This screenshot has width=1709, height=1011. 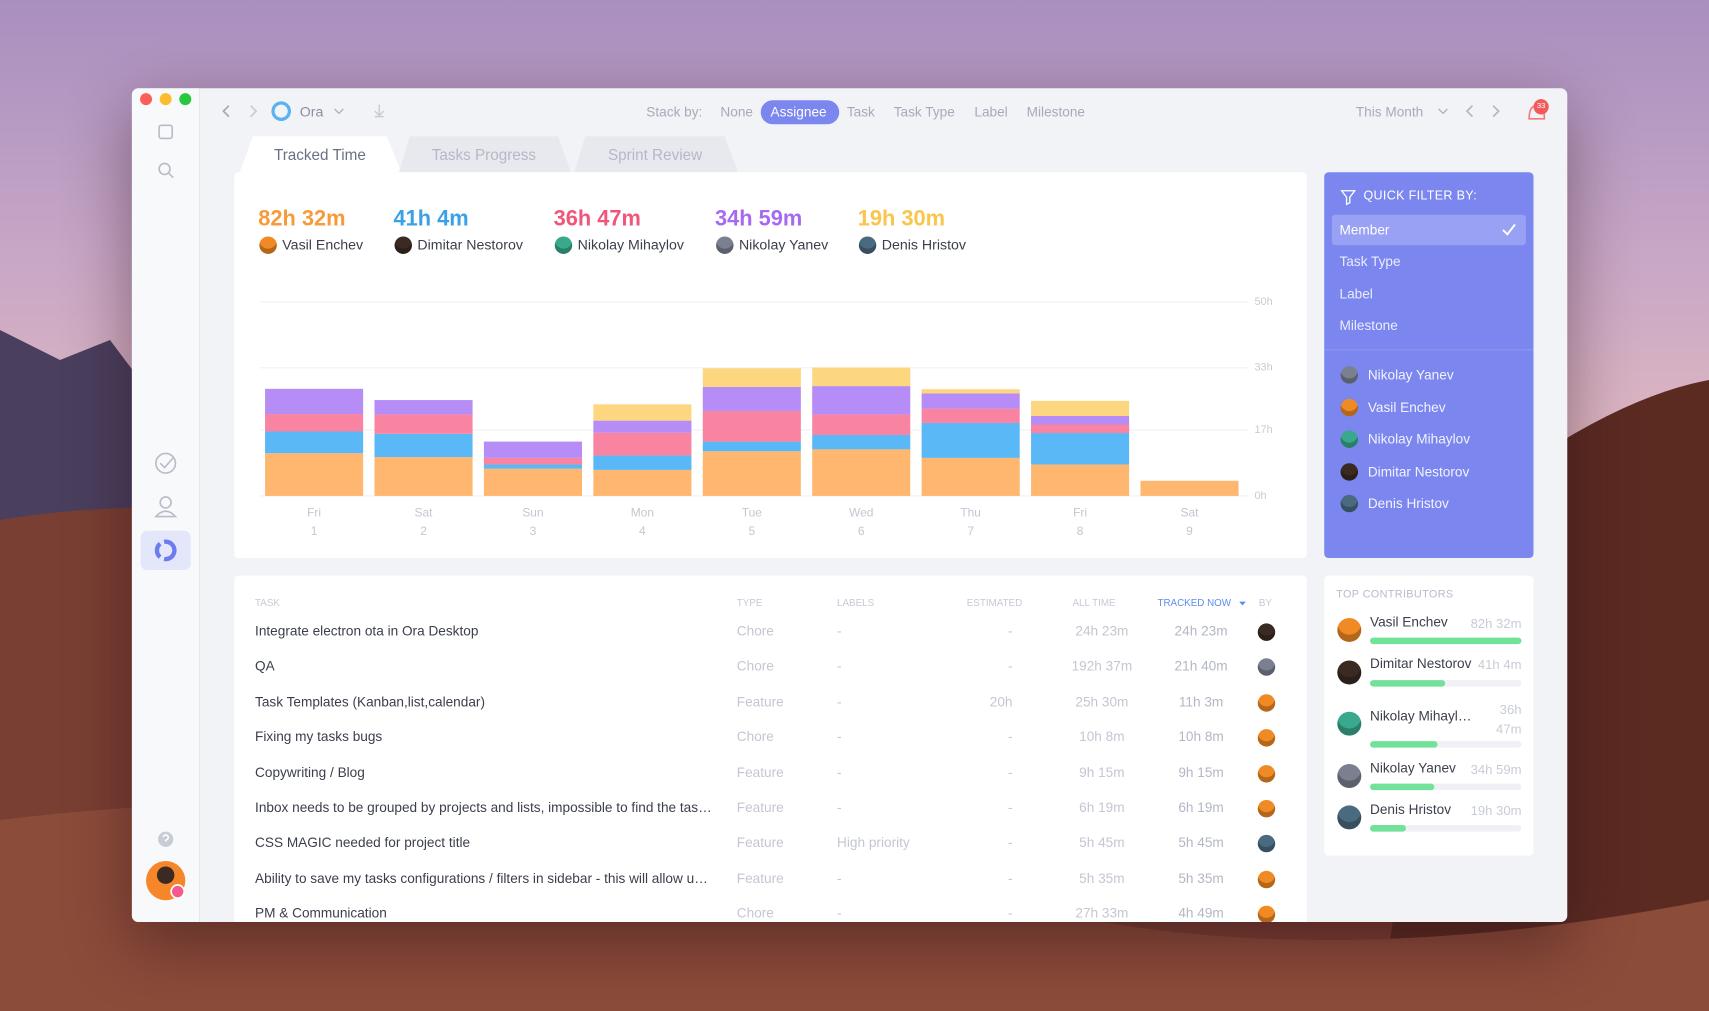 What do you see at coordinates (749, 603) in the screenshot?
I see `column-header: TYPE` at bounding box center [749, 603].